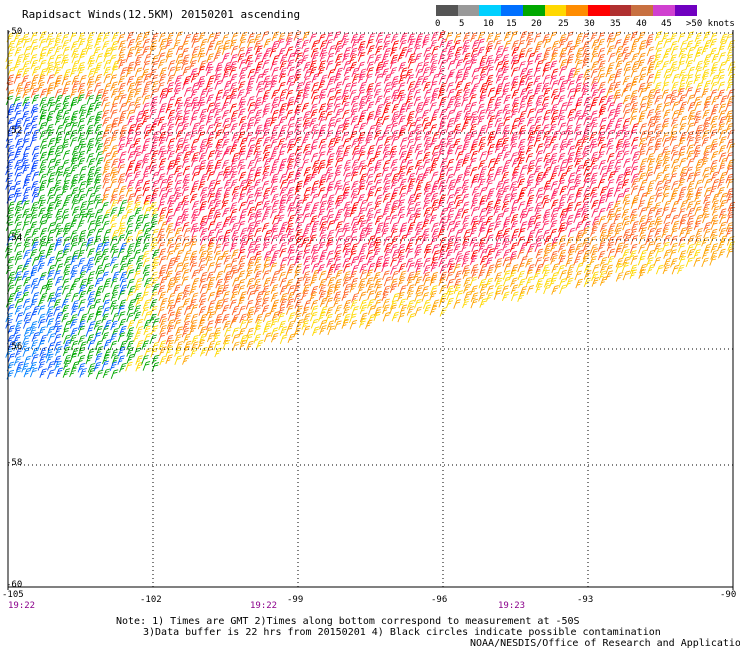  What do you see at coordinates (641, 24) in the screenshot?
I see `legend-tick-label: 40` at bounding box center [641, 24].